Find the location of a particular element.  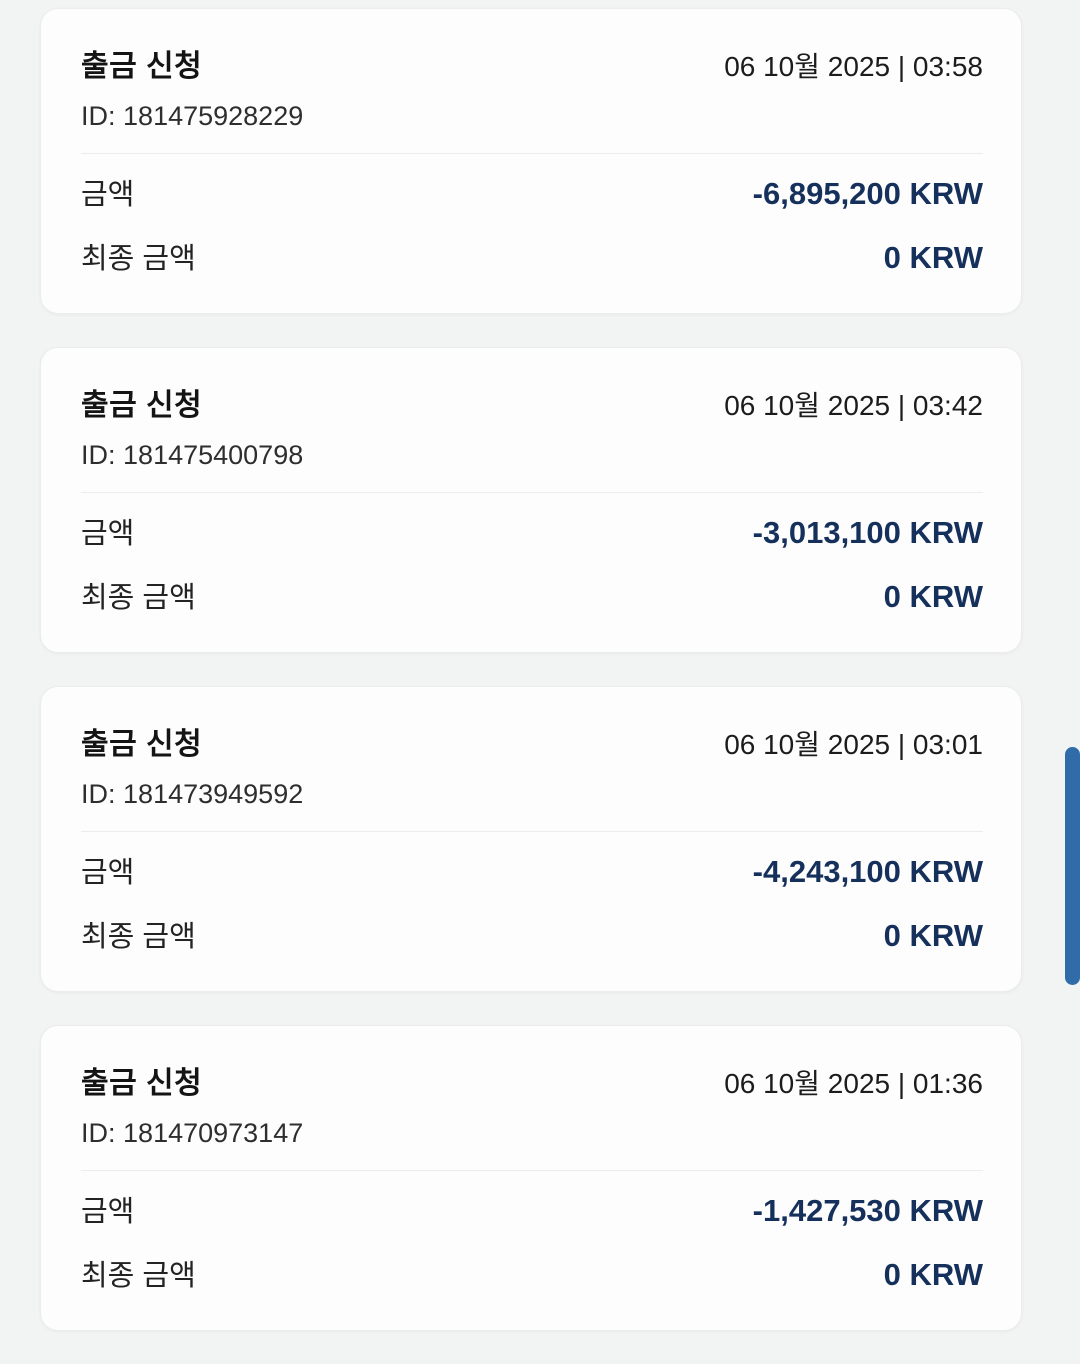

amount-row: 금액 -6,895,200 KRW is located at coordinates (532, 192).